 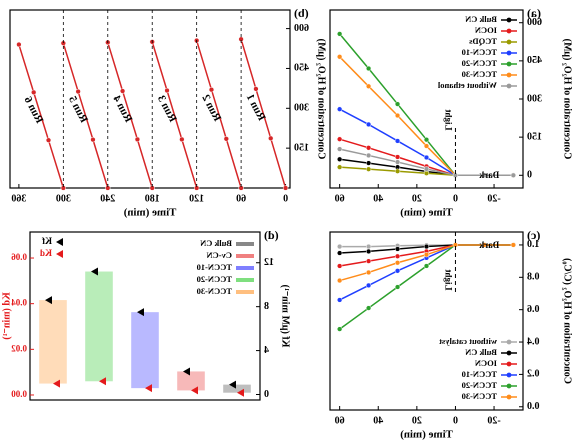 I want to click on y-tick-label: 600, so click(x=301, y=28).